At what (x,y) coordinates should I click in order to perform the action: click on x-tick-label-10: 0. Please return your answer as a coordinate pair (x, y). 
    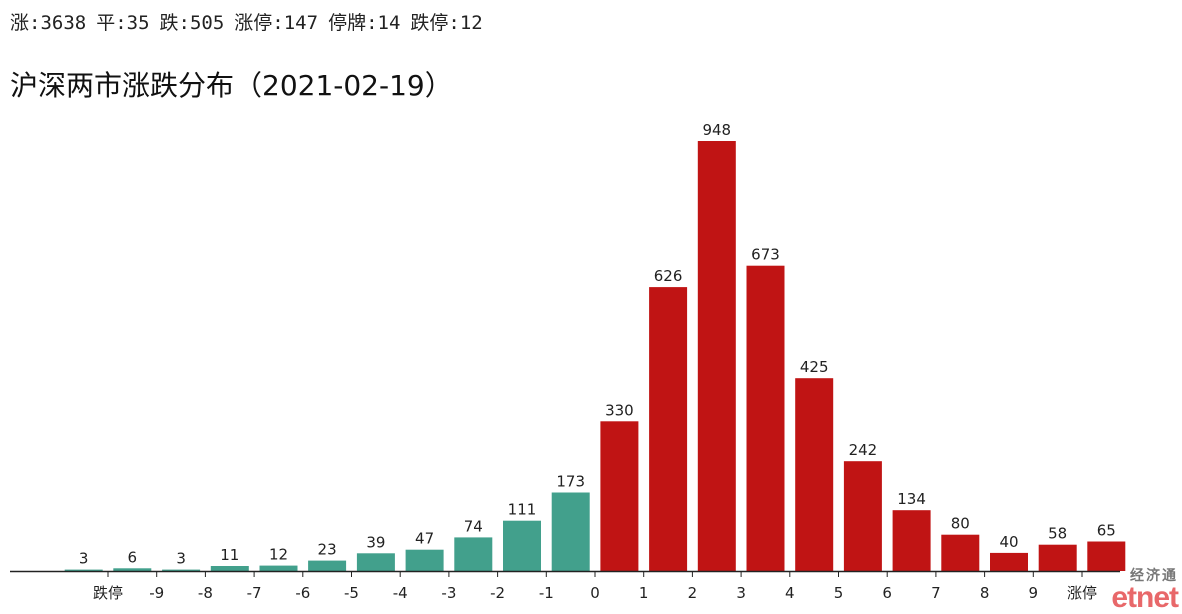
    Looking at the image, I should click on (595, 593).